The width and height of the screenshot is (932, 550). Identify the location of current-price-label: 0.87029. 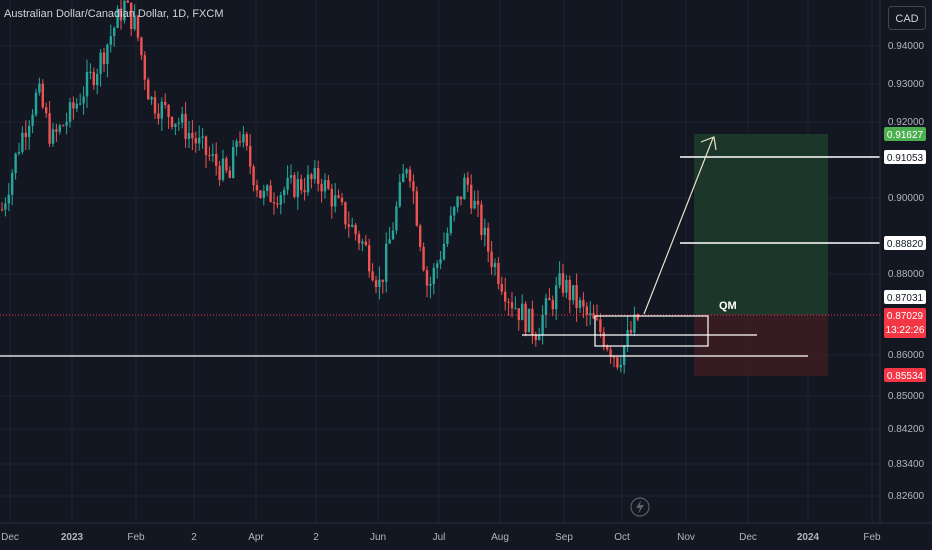
(905, 316).